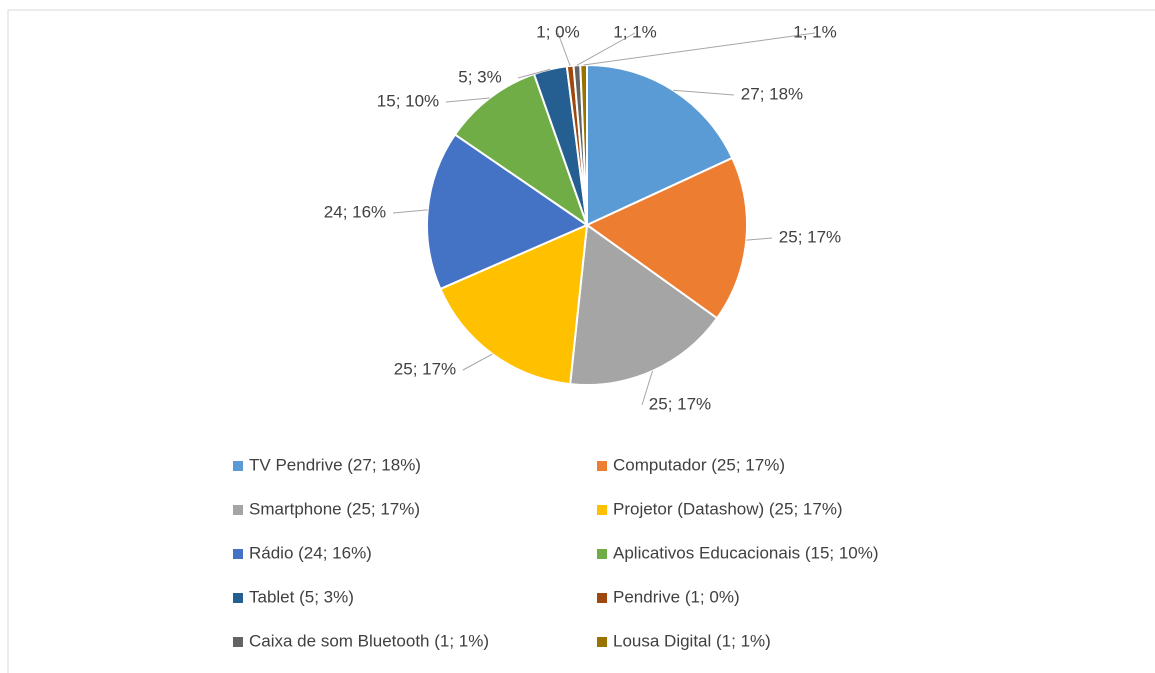  What do you see at coordinates (728, 508) in the screenshot?
I see `legend-label: Projetor (Datashow) (25; 17%)` at bounding box center [728, 508].